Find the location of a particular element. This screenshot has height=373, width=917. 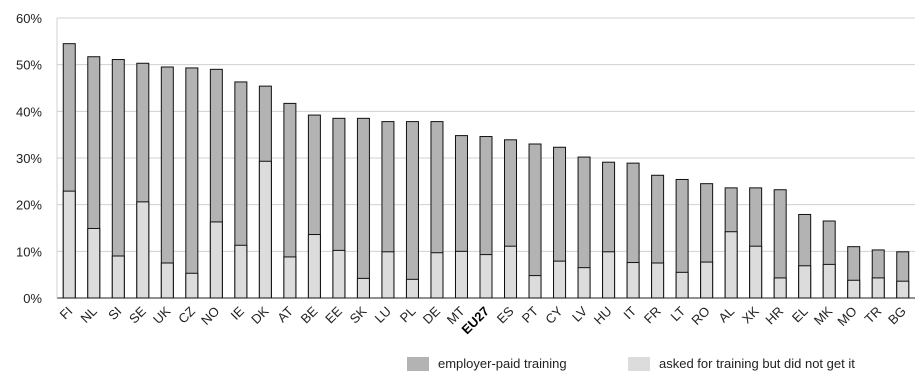

x-tick-label-bg: BG is located at coordinates (897, 316).